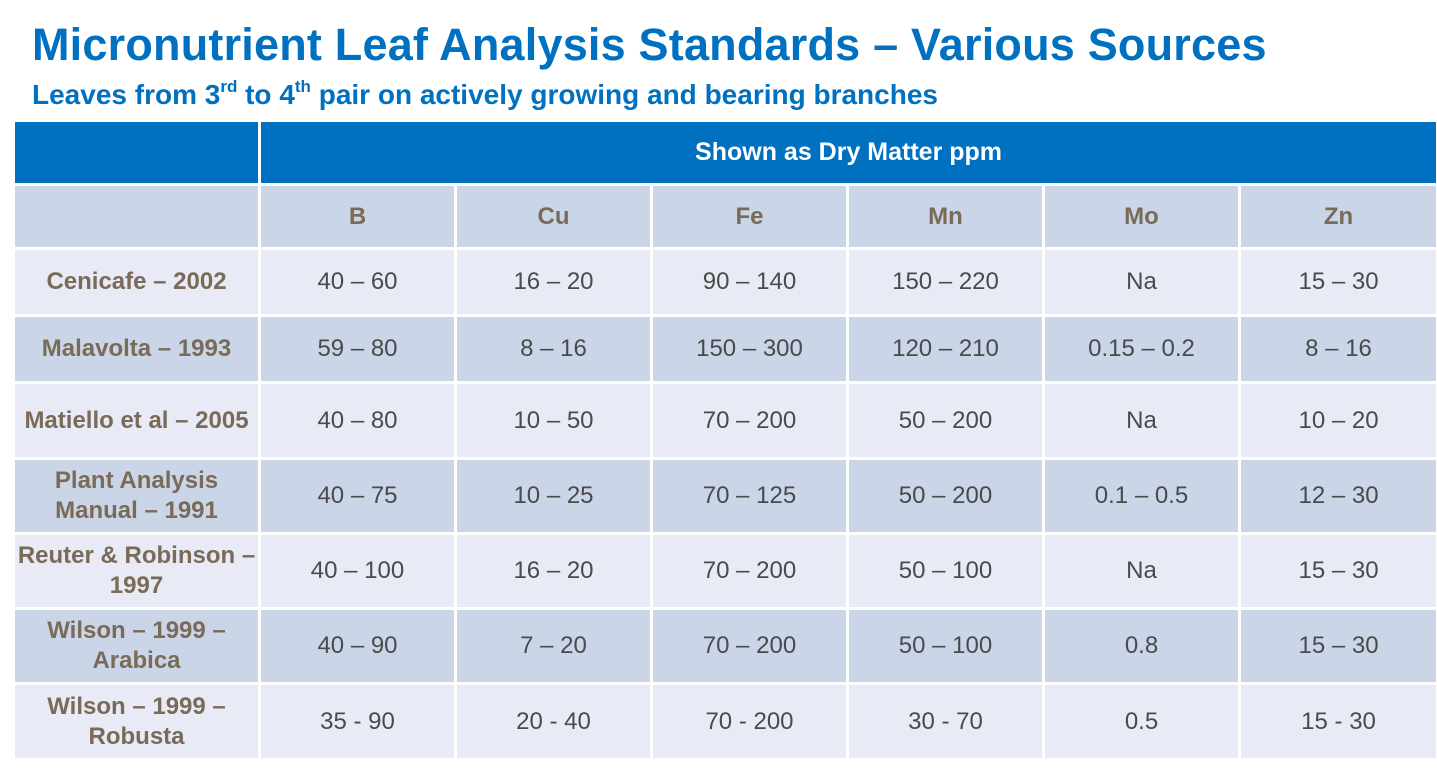 This screenshot has width=1437, height=769. Describe the element at coordinates (749, 721) in the screenshot. I see `value-cell: 70 - 200` at that location.